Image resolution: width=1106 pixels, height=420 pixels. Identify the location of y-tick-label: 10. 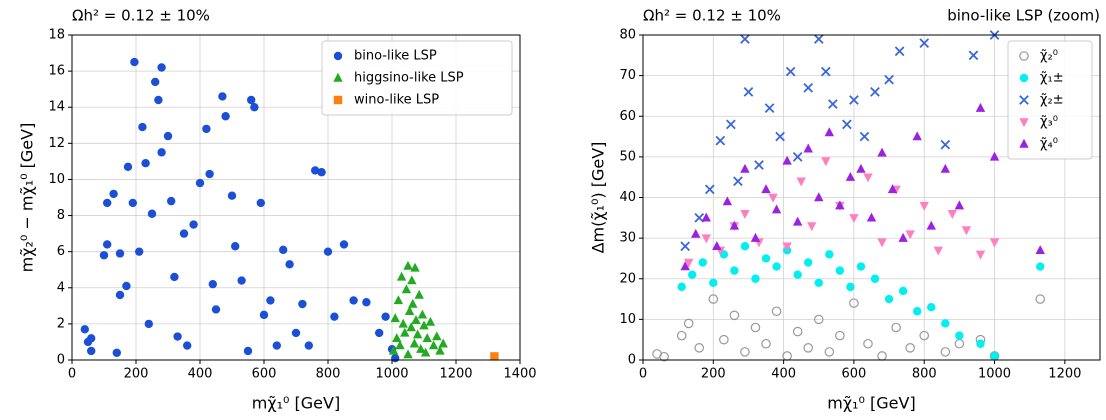
(56, 179).